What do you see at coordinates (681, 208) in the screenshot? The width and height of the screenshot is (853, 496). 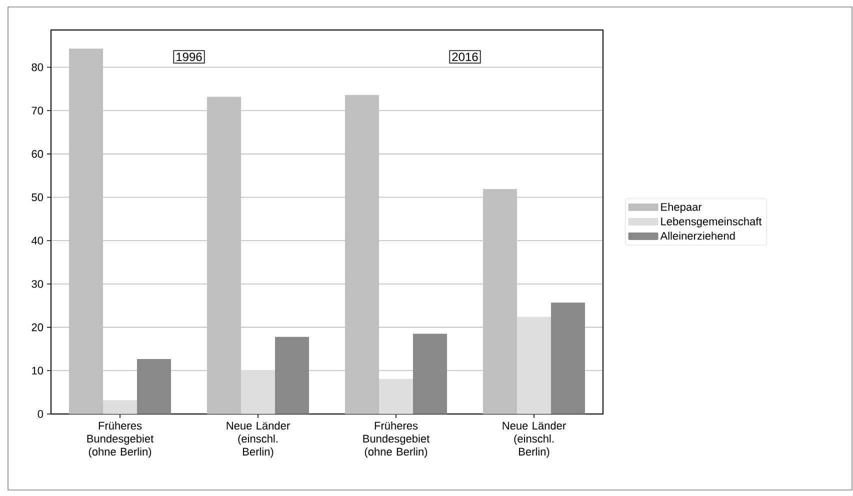 I see `legend-label: Ehepaar` at bounding box center [681, 208].